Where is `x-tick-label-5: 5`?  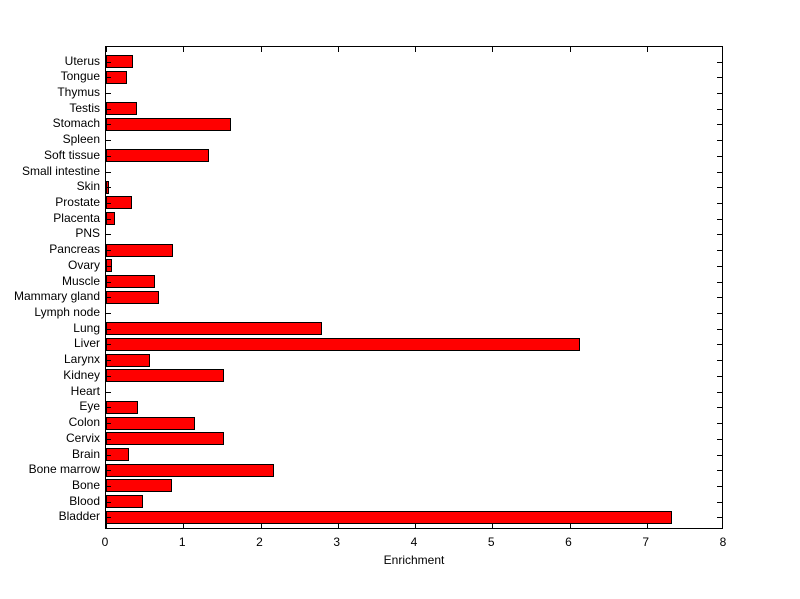
x-tick-label-5: 5 is located at coordinates (491, 542).